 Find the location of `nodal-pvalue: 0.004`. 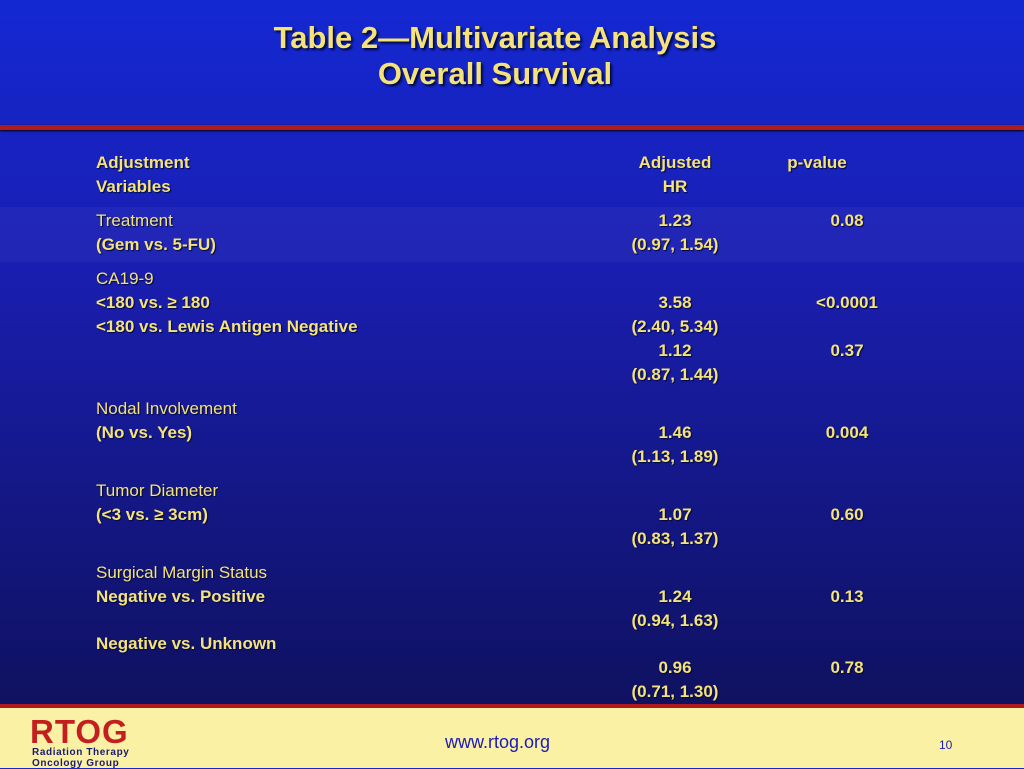

nodal-pvalue: 0.004 is located at coordinates (847, 432).